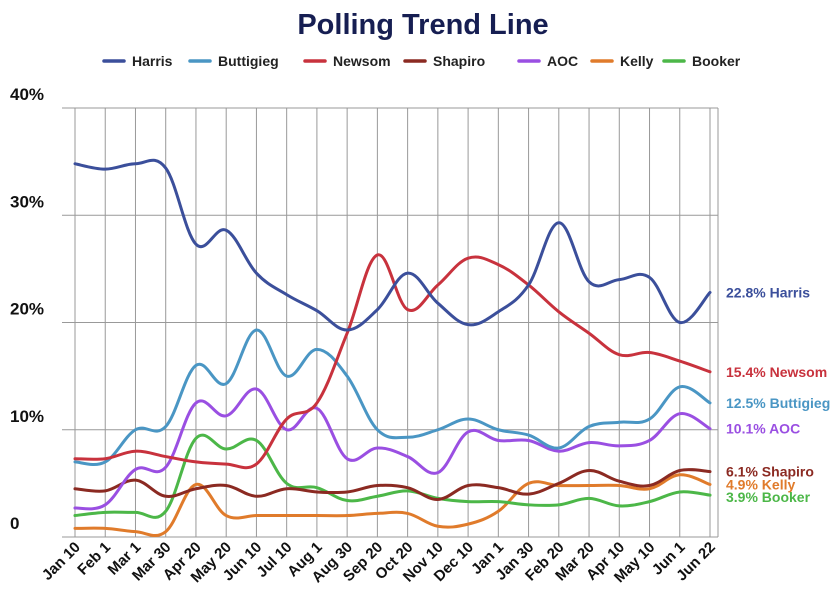 This screenshot has width=839, height=603. Describe the element at coordinates (768, 292) in the screenshot. I see `end-label-harris: 22.8% Harris` at that location.